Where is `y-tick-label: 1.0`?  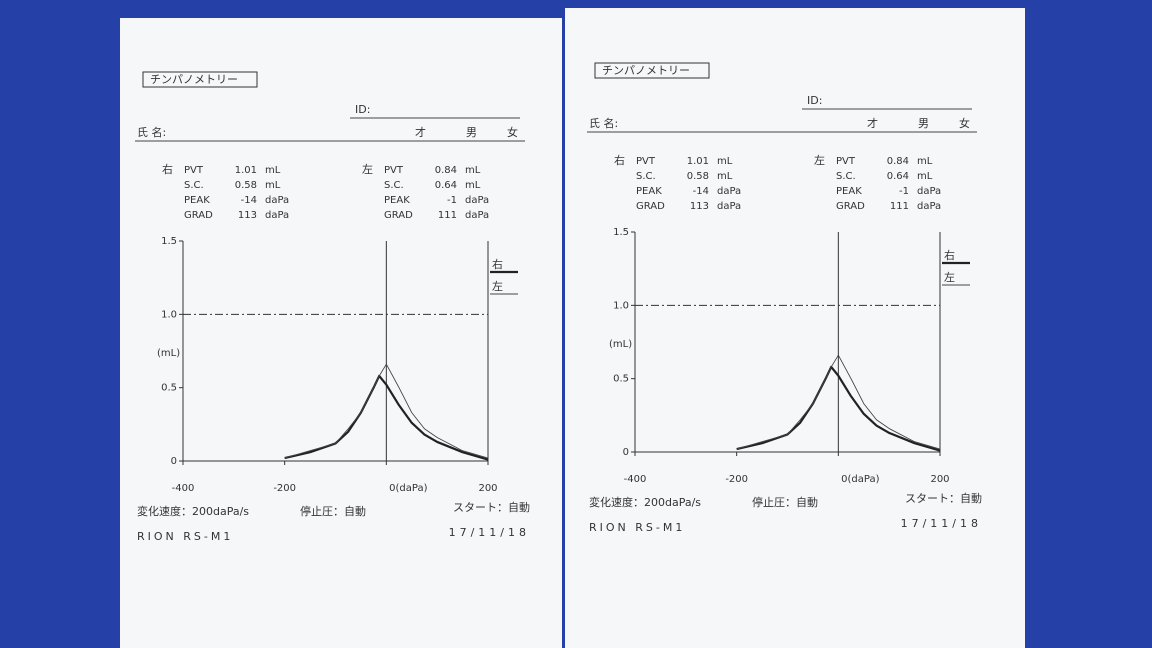
y-tick-label: 1.0 is located at coordinates (621, 305).